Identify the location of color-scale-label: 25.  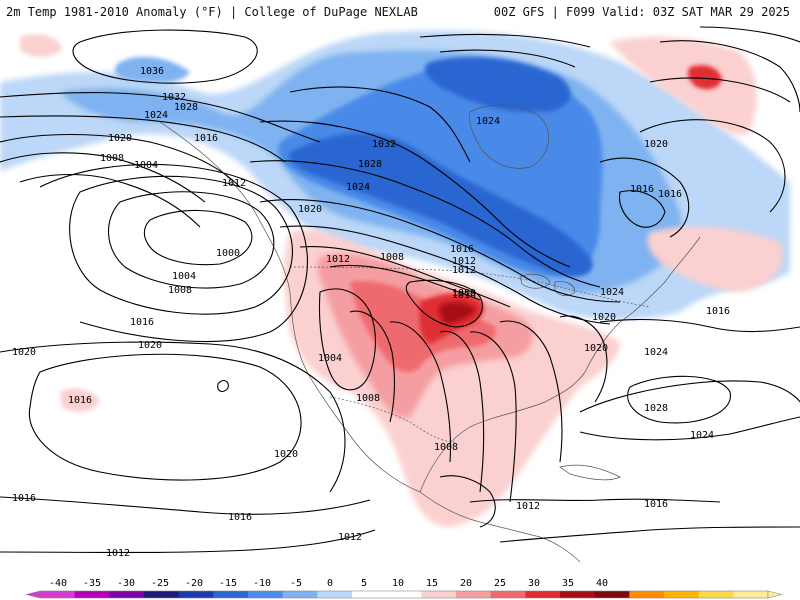
(500, 583).